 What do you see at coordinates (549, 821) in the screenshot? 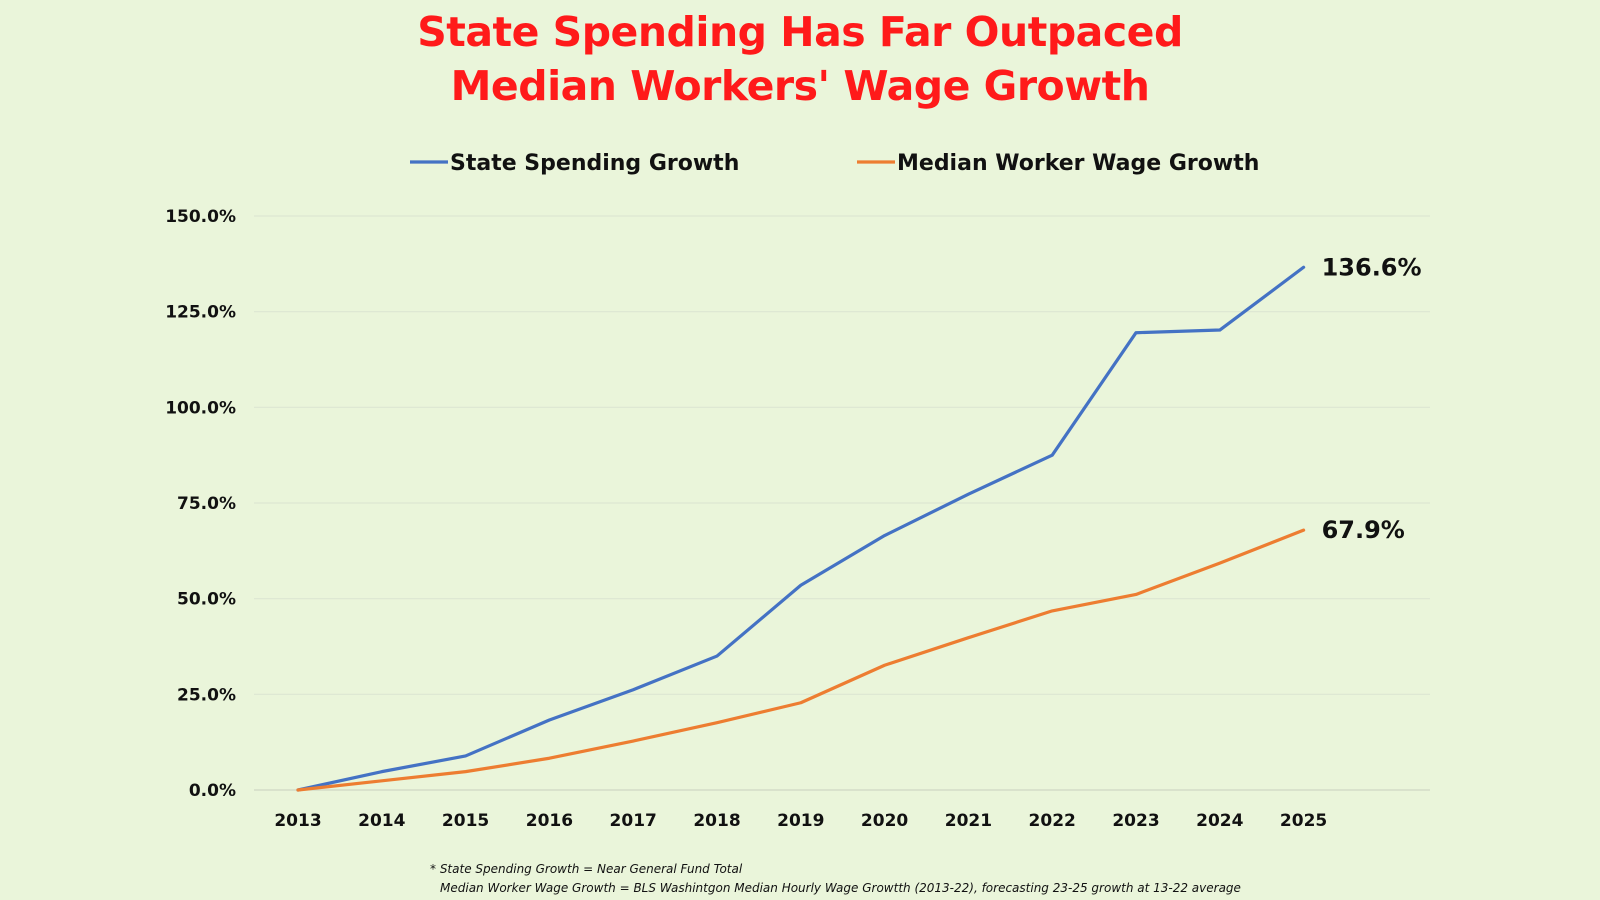
I see `x-tick-label: 2016` at bounding box center [549, 821].